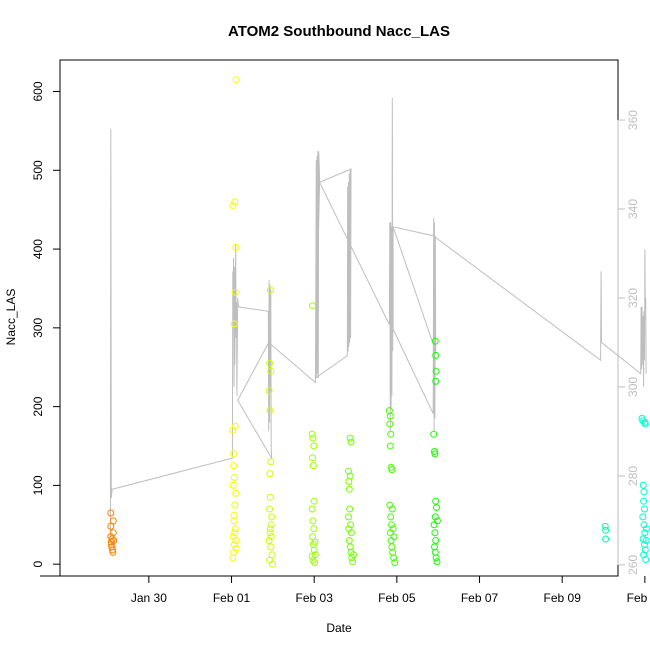  I want to click on y-axis: 0 100 200 300 400 500 600, so click(46, 324).